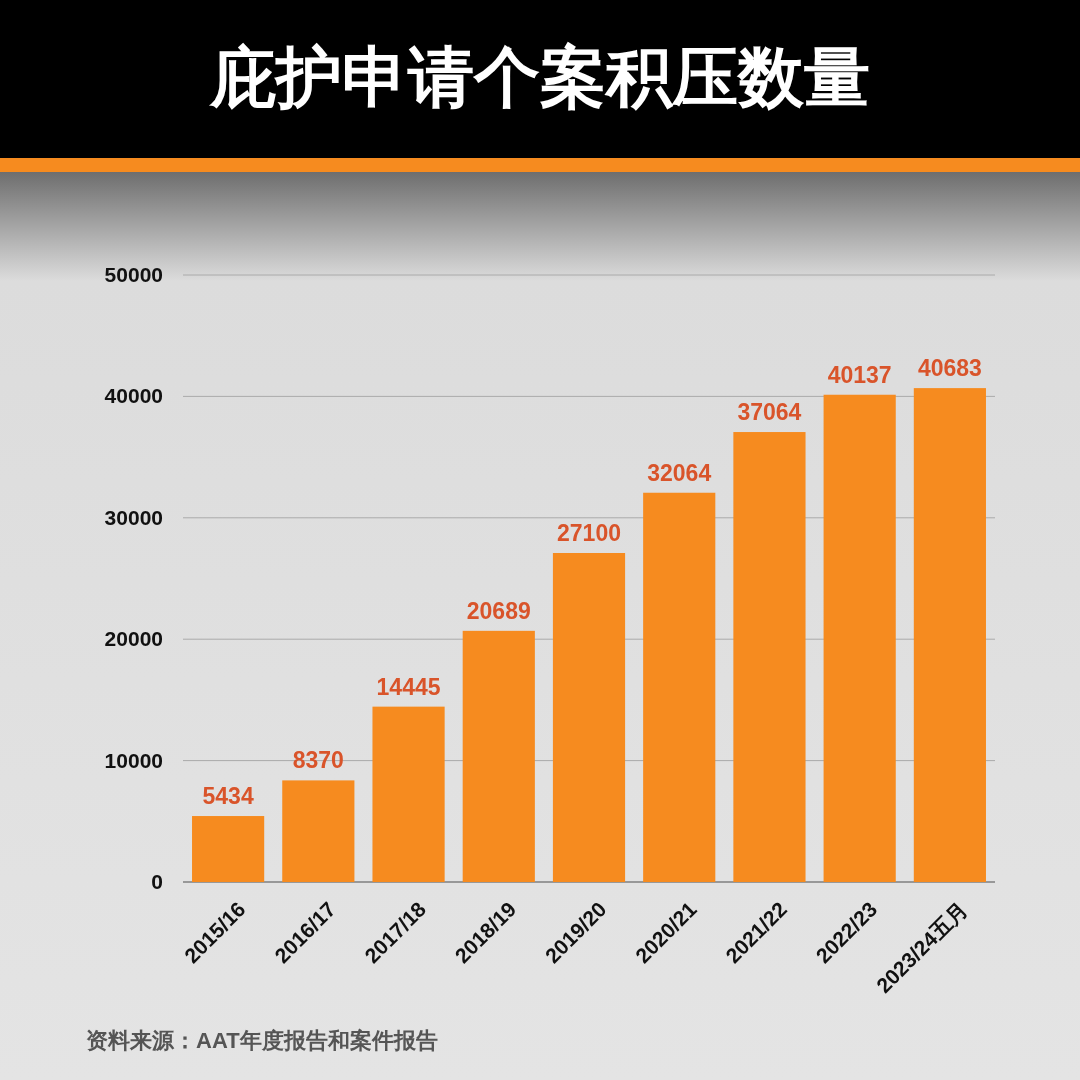 The image size is (1080, 1080). Describe the element at coordinates (498, 610) in the screenshot. I see `data-label: 20689` at that location.